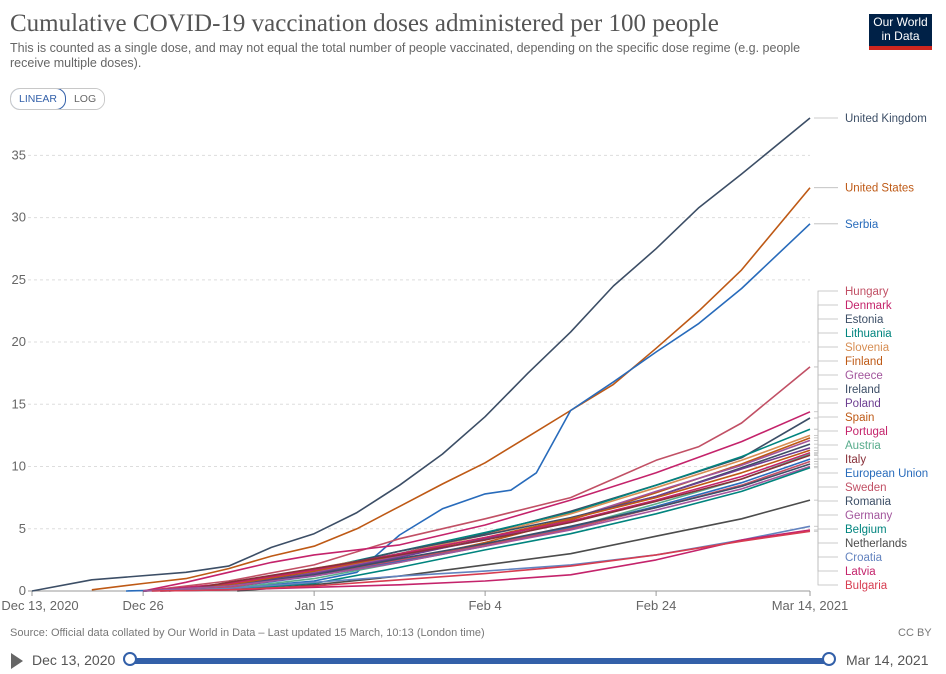 Image resolution: width=946 pixels, height=674 pixels. Describe the element at coordinates (22, 528) in the screenshot. I see `y-tick-label: 5` at that location.